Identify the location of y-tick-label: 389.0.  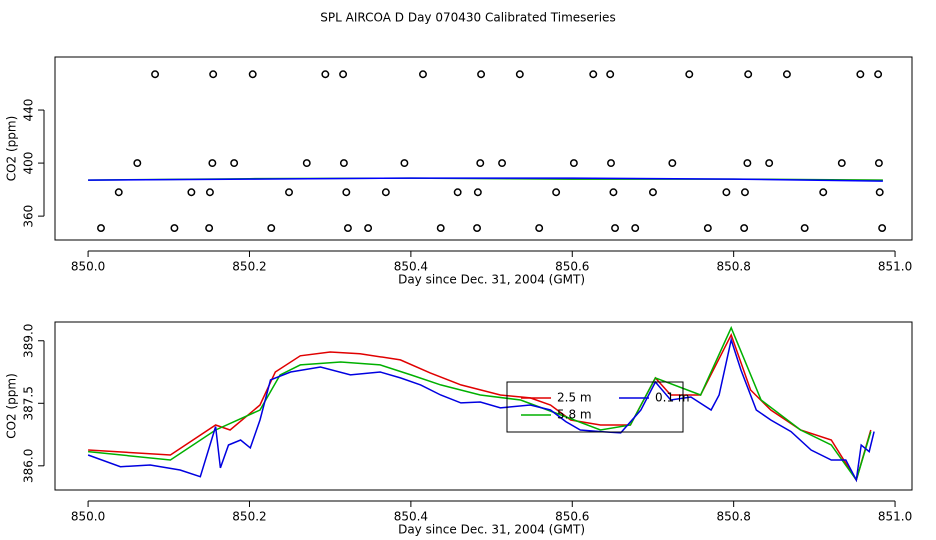
(29, 341).